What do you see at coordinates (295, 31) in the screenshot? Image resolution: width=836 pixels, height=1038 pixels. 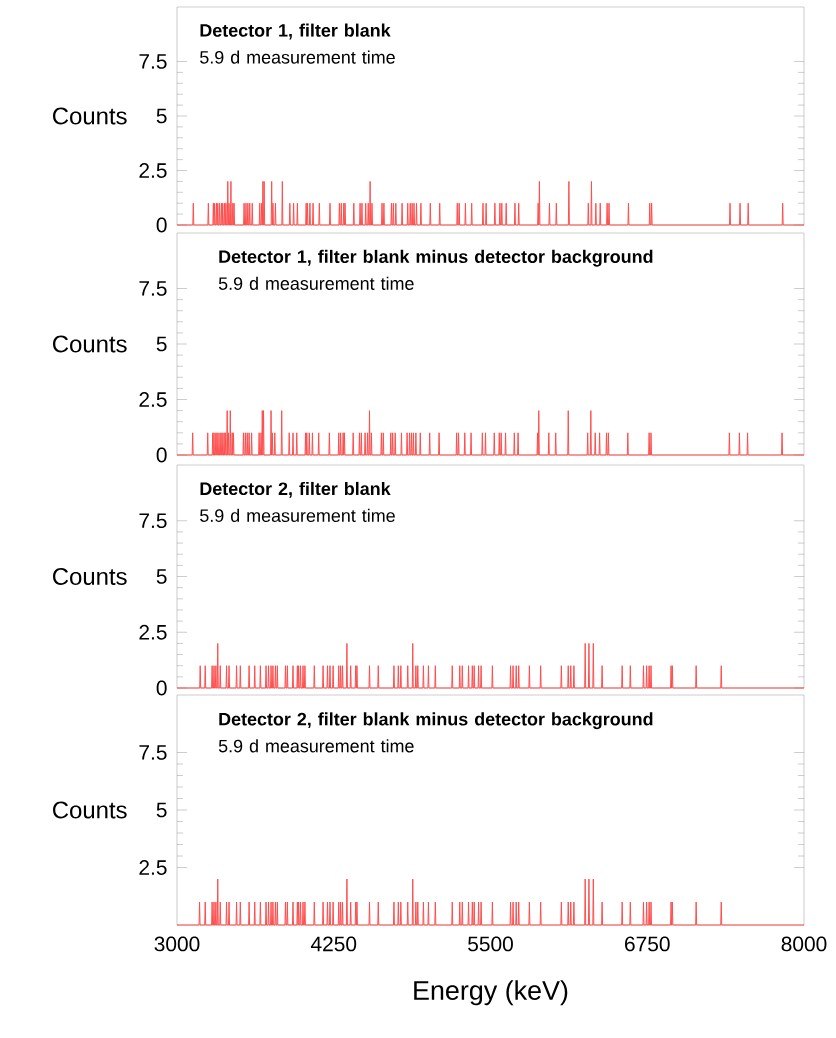 I see `text: Detector 1, filter blank` at bounding box center [295, 31].